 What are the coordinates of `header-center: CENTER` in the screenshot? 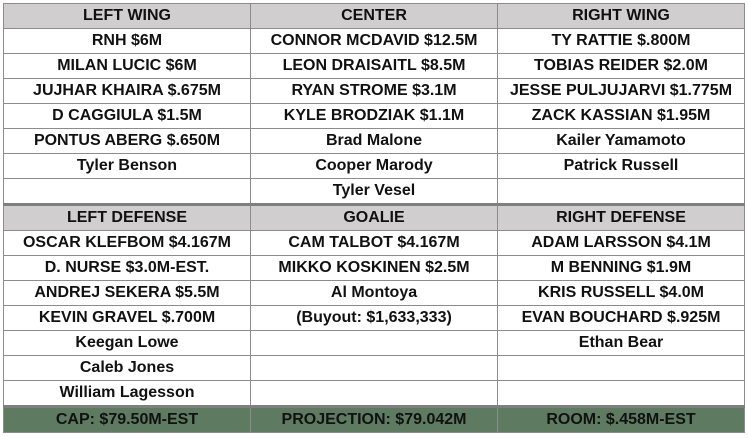 It's located at (374, 16).